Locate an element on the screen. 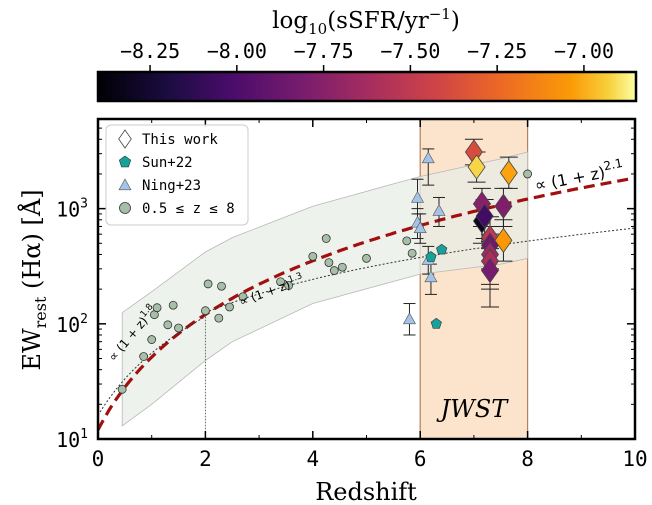 The height and width of the screenshot is (505, 652). legend-ning23-icon is located at coordinates (125, 184).